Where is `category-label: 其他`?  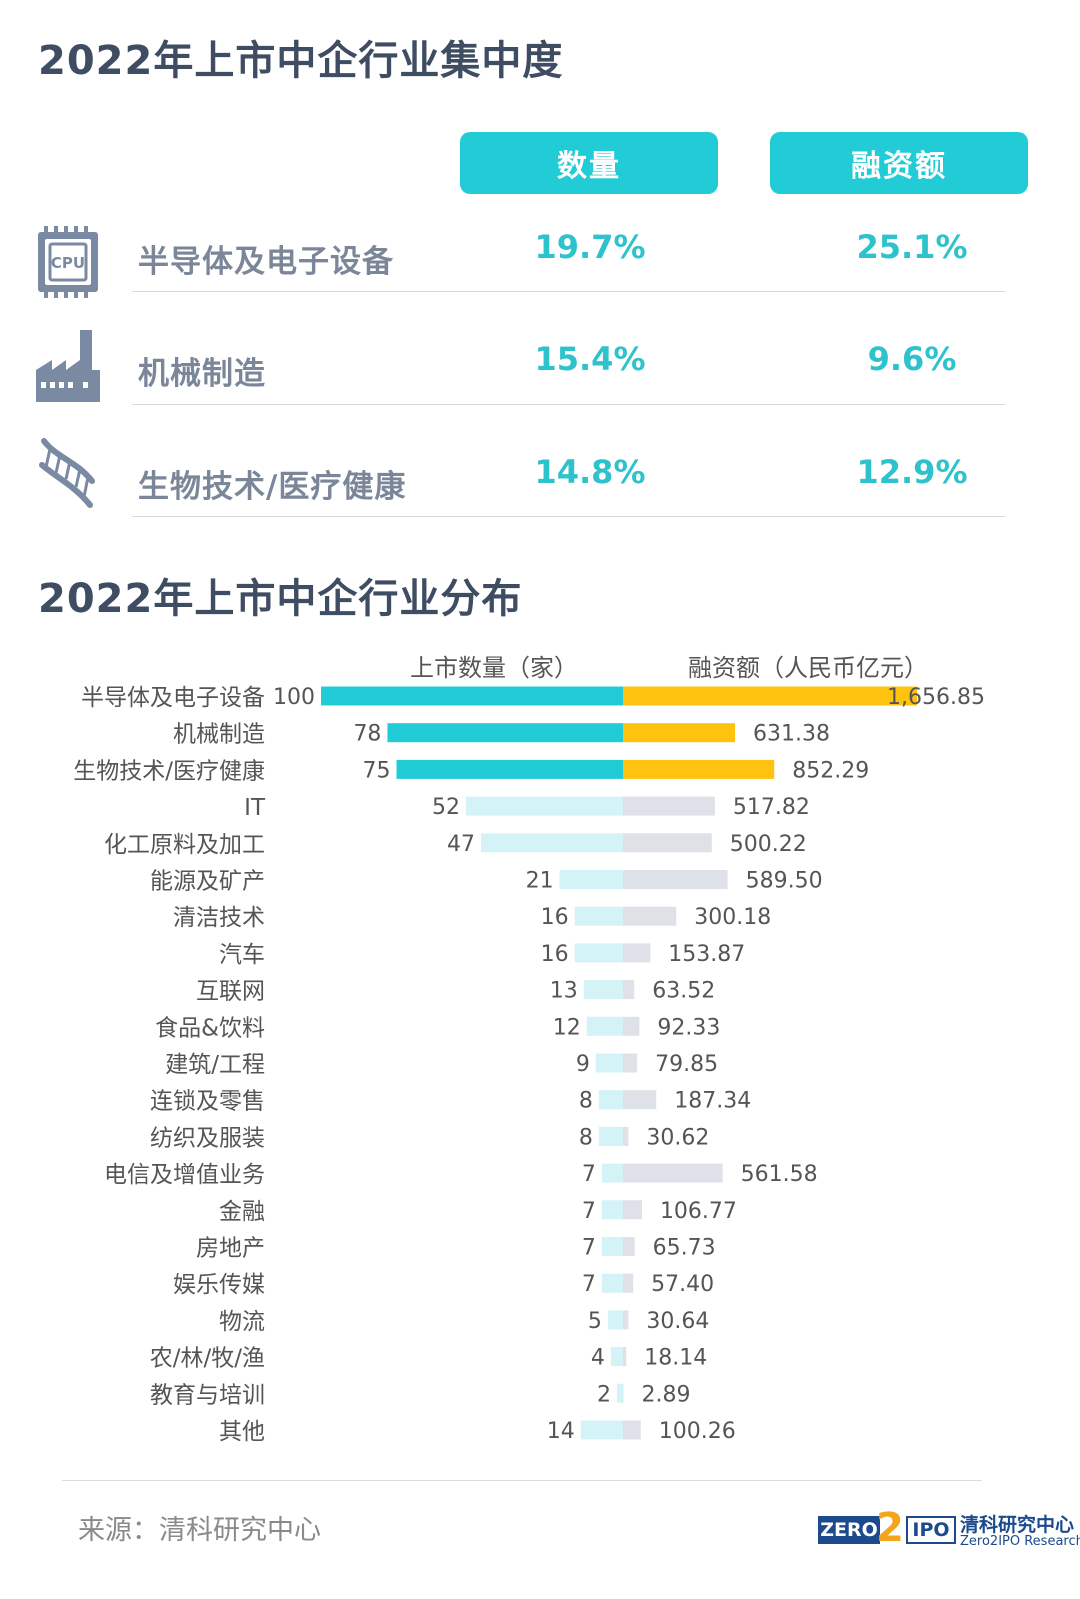 category-label: 其他 is located at coordinates (242, 1432).